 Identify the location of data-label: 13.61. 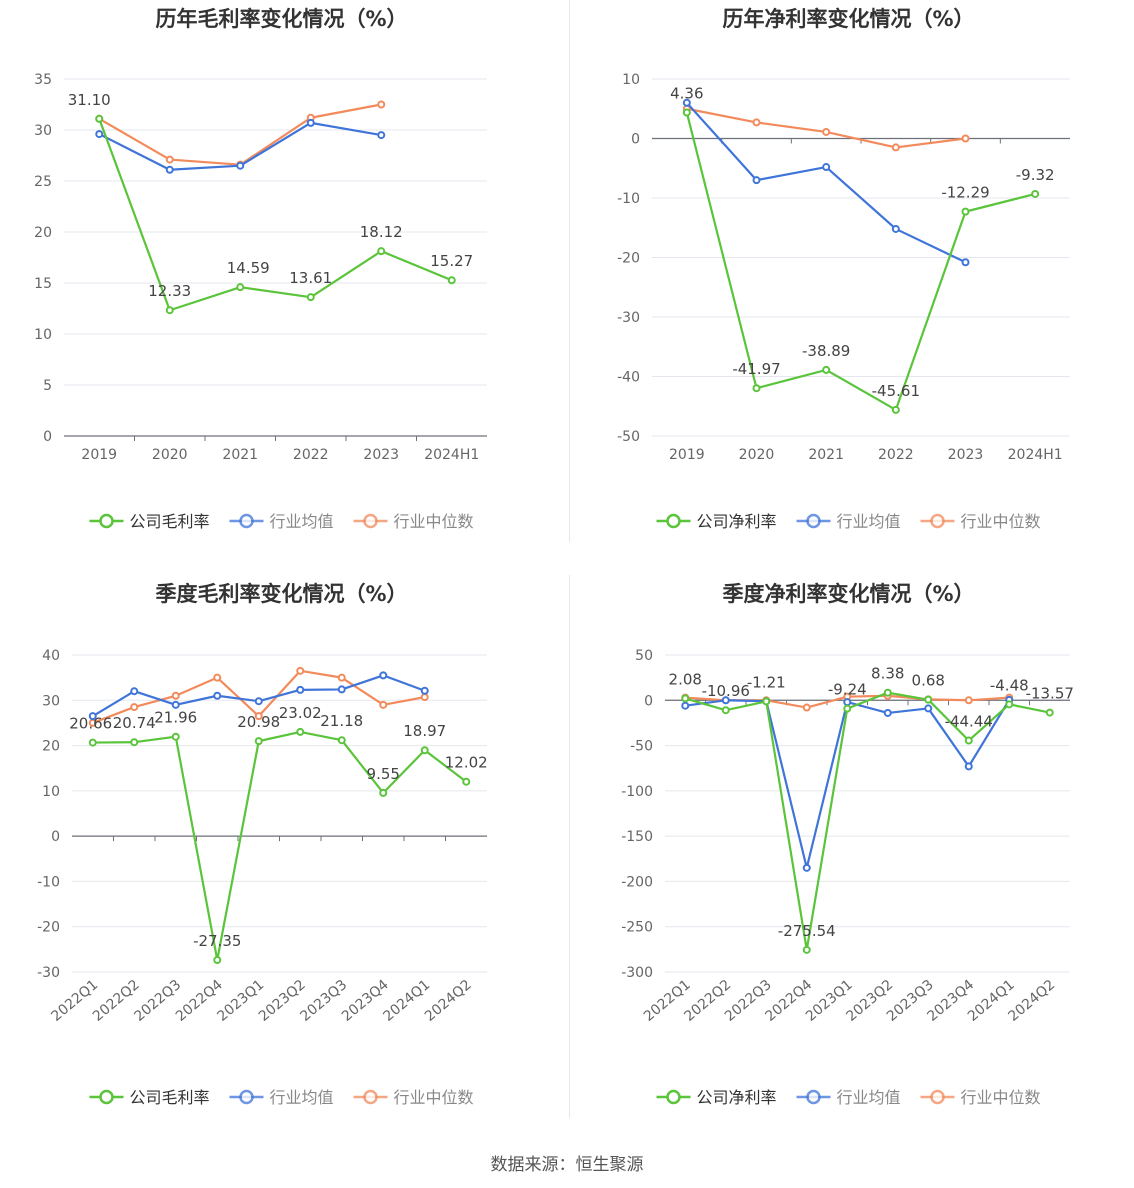
(310, 278).